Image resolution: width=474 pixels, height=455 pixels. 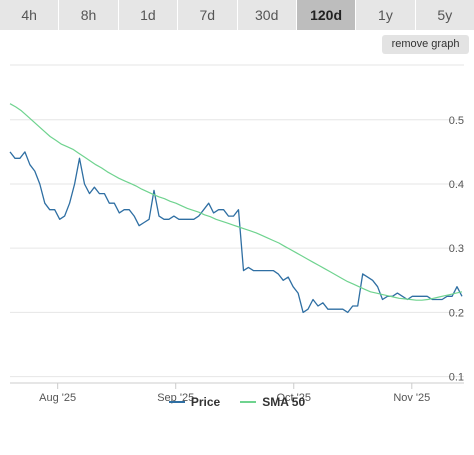 What do you see at coordinates (386, 15) in the screenshot?
I see `tab-1y: 1y` at bounding box center [386, 15].